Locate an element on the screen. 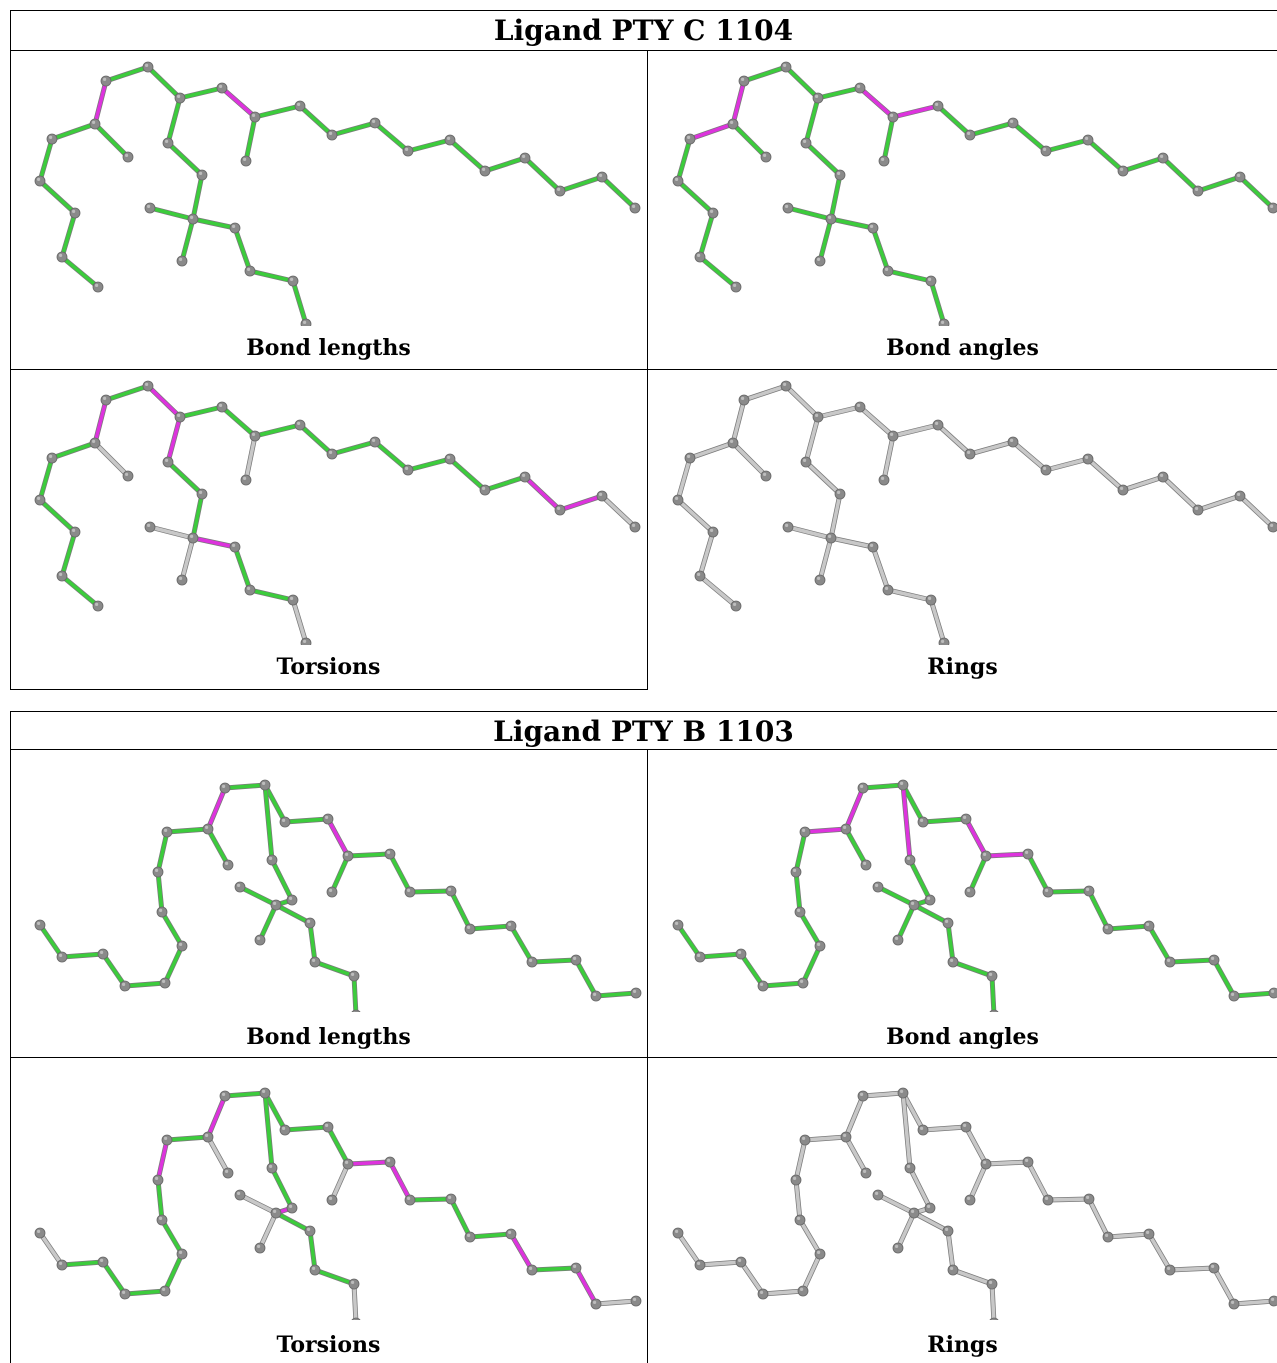 The image size is (1277, 1363). molecule-diagram is located at coordinates (974, 895).